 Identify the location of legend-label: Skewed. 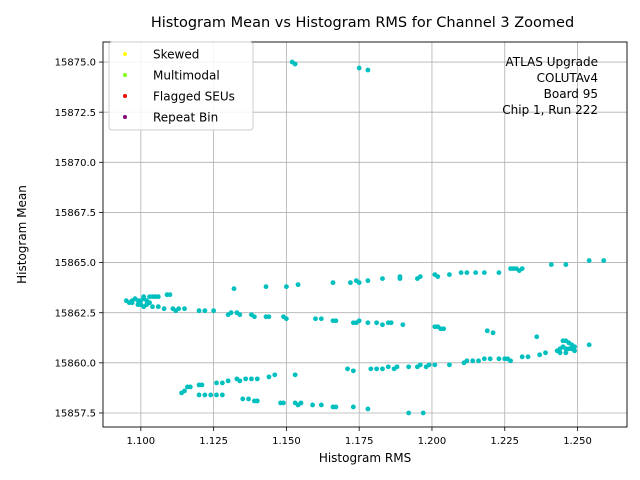
(176, 55).